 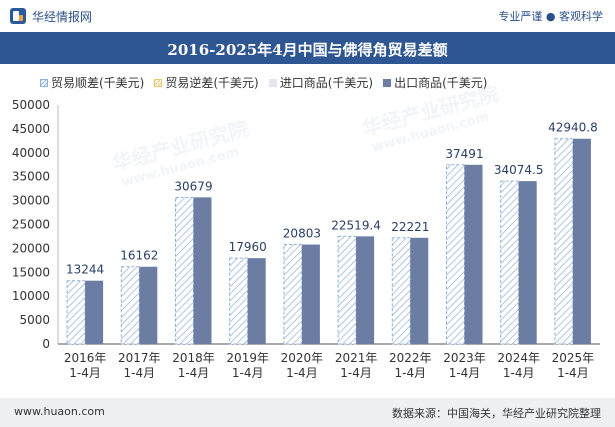 What do you see at coordinates (193, 186) in the screenshot?
I see `data-label: 30679` at bounding box center [193, 186].